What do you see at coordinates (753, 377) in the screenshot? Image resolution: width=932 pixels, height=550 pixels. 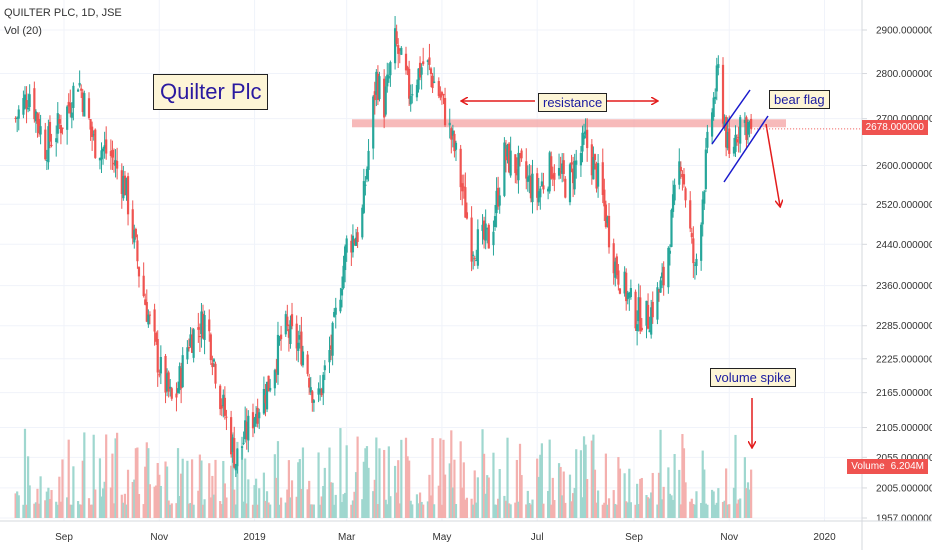 I see `volume-spike-note: volume spike` at bounding box center [753, 377].